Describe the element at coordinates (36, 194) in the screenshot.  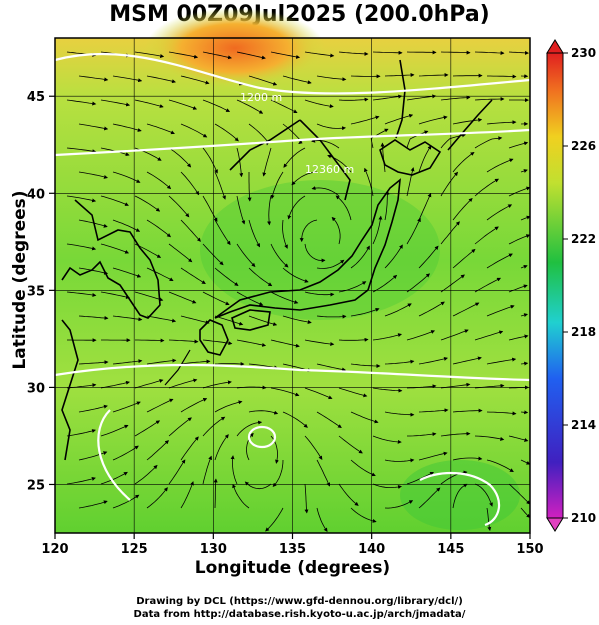
I see `y-tick-label: 40` at that location.